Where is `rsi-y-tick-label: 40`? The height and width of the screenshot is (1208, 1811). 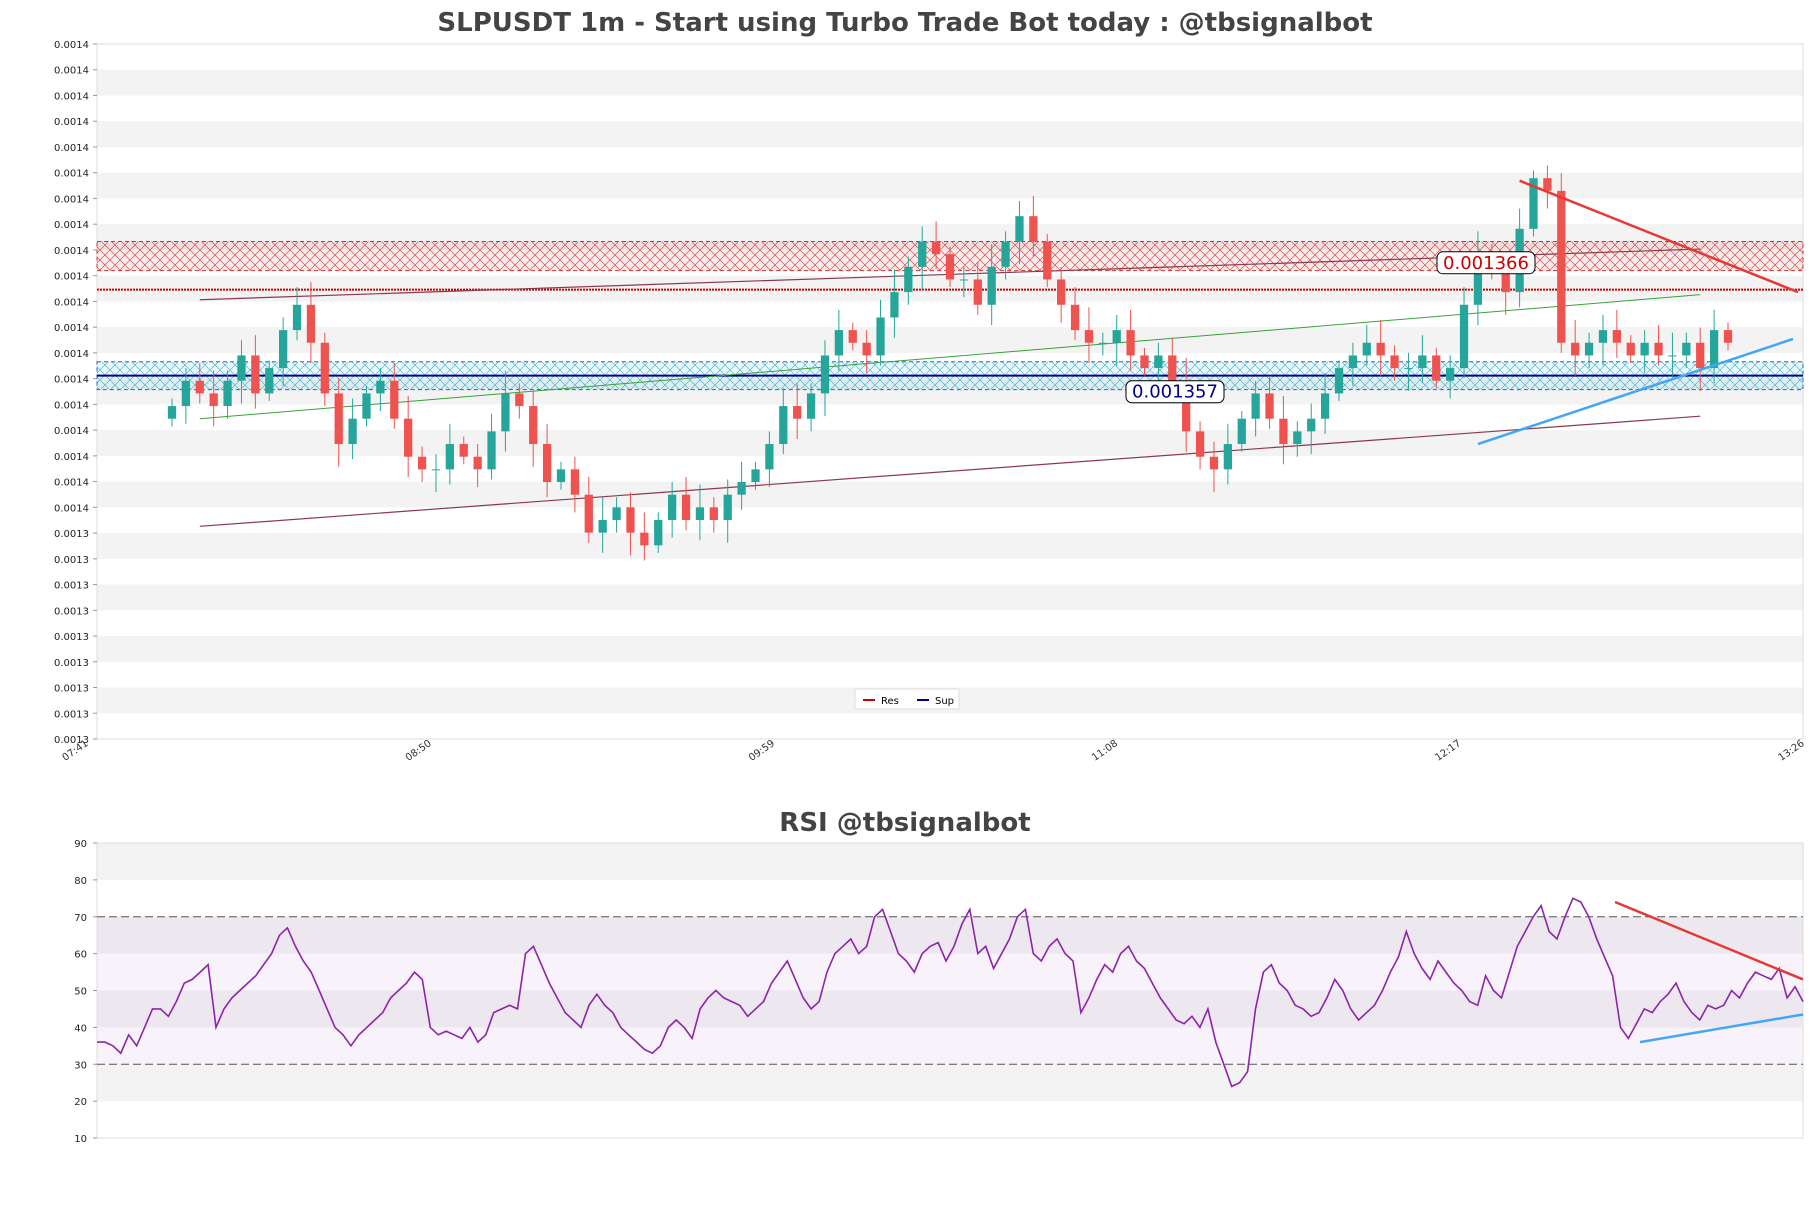 rsi-y-tick-label: 40 is located at coordinates (80, 1028).